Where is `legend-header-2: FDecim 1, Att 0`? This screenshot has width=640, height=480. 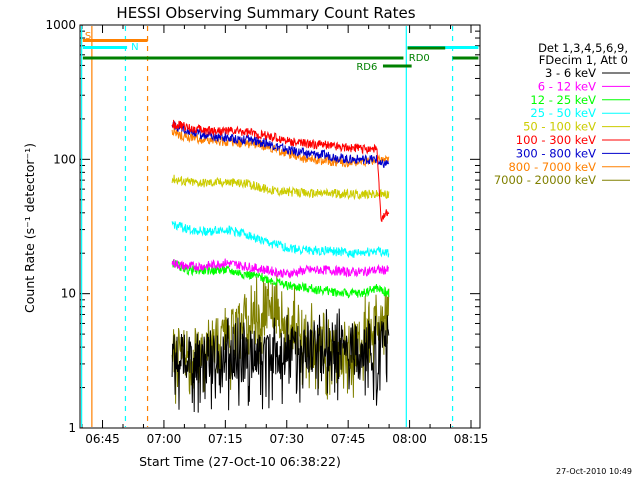 legend-header-2: FDecim 1, Att 0 is located at coordinates (583, 60).